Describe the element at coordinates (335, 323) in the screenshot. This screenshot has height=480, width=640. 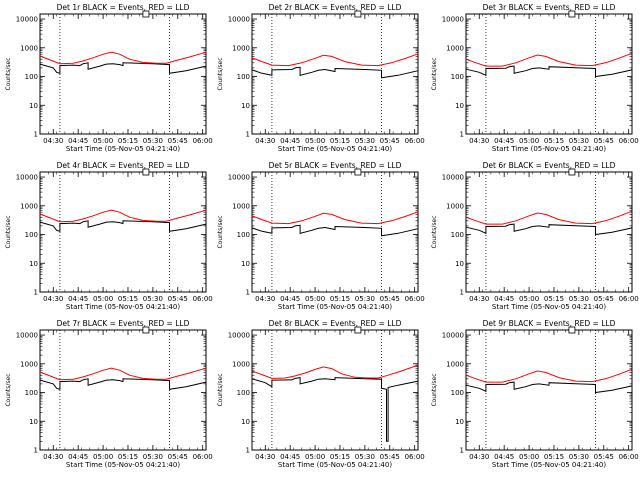
I see `chart-title: Det 8r BLACK = Events, RED = LLD` at that location.